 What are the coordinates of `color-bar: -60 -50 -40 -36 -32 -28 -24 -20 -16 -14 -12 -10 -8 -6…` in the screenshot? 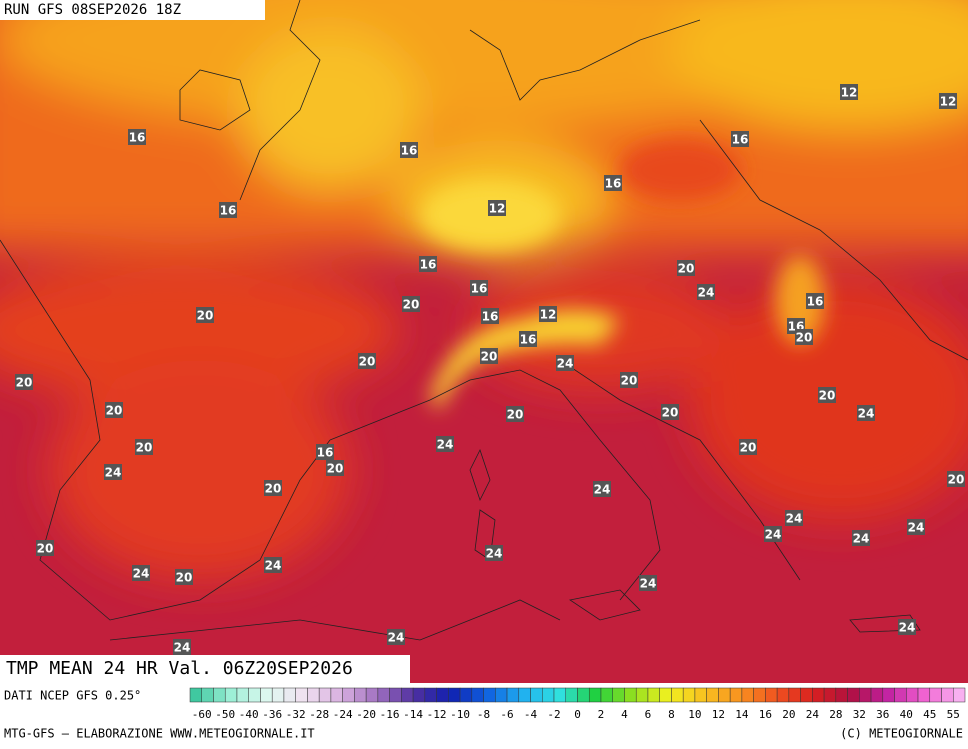 It's located at (577, 704).